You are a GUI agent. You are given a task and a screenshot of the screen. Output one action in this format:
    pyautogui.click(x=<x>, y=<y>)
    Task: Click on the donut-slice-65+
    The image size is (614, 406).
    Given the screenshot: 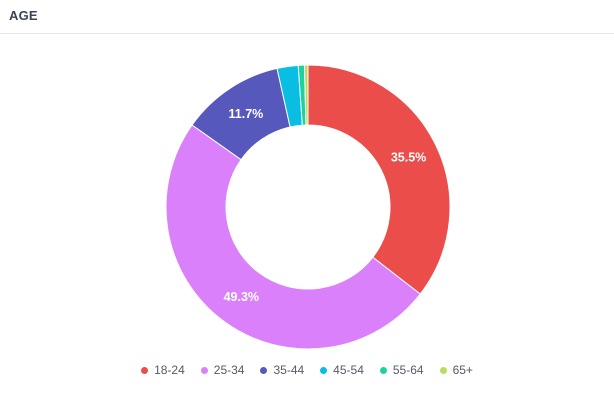 What is the action you would take?
    pyautogui.click(x=306, y=95)
    